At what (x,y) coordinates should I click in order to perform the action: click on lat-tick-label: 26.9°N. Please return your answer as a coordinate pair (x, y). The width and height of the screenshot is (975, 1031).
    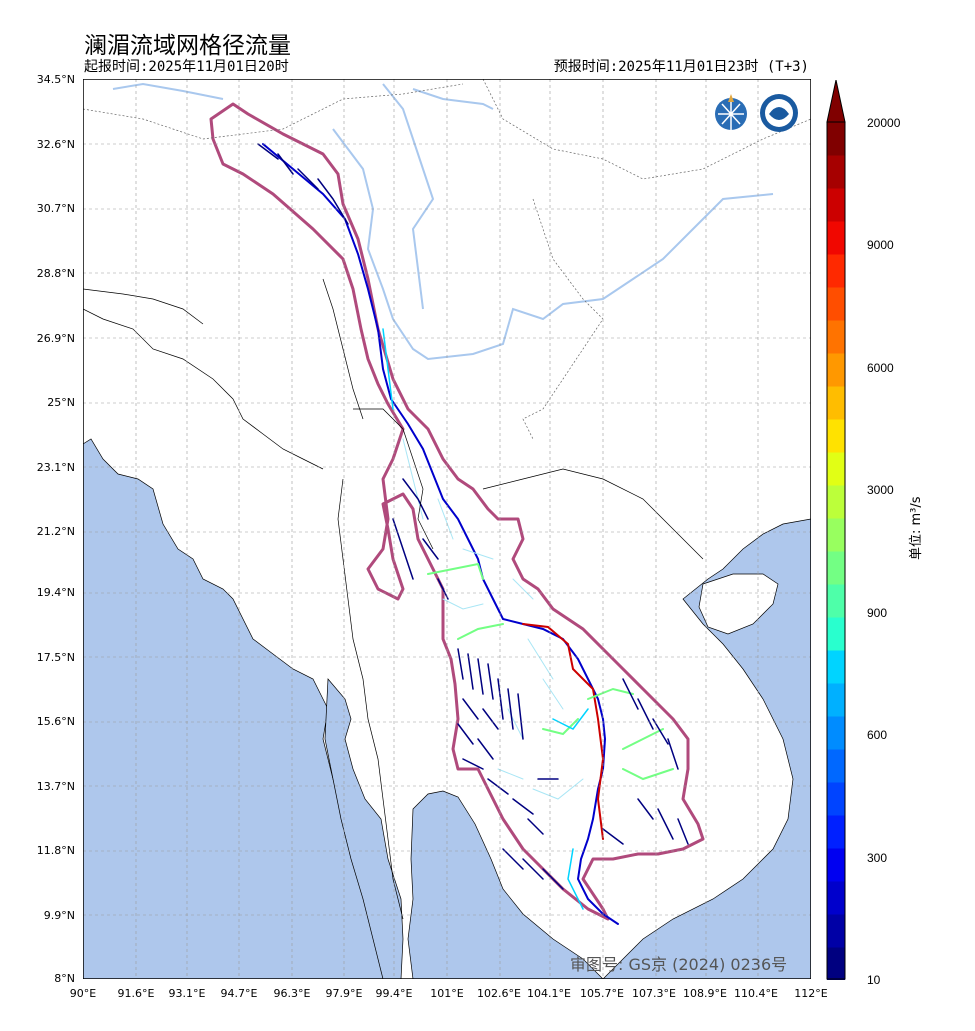
    Looking at the image, I should click on (55, 338).